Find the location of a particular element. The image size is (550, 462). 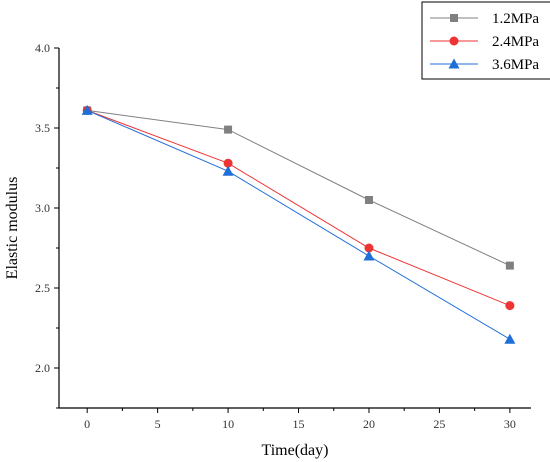

y-tick-label: 4.0 is located at coordinates (42, 48).